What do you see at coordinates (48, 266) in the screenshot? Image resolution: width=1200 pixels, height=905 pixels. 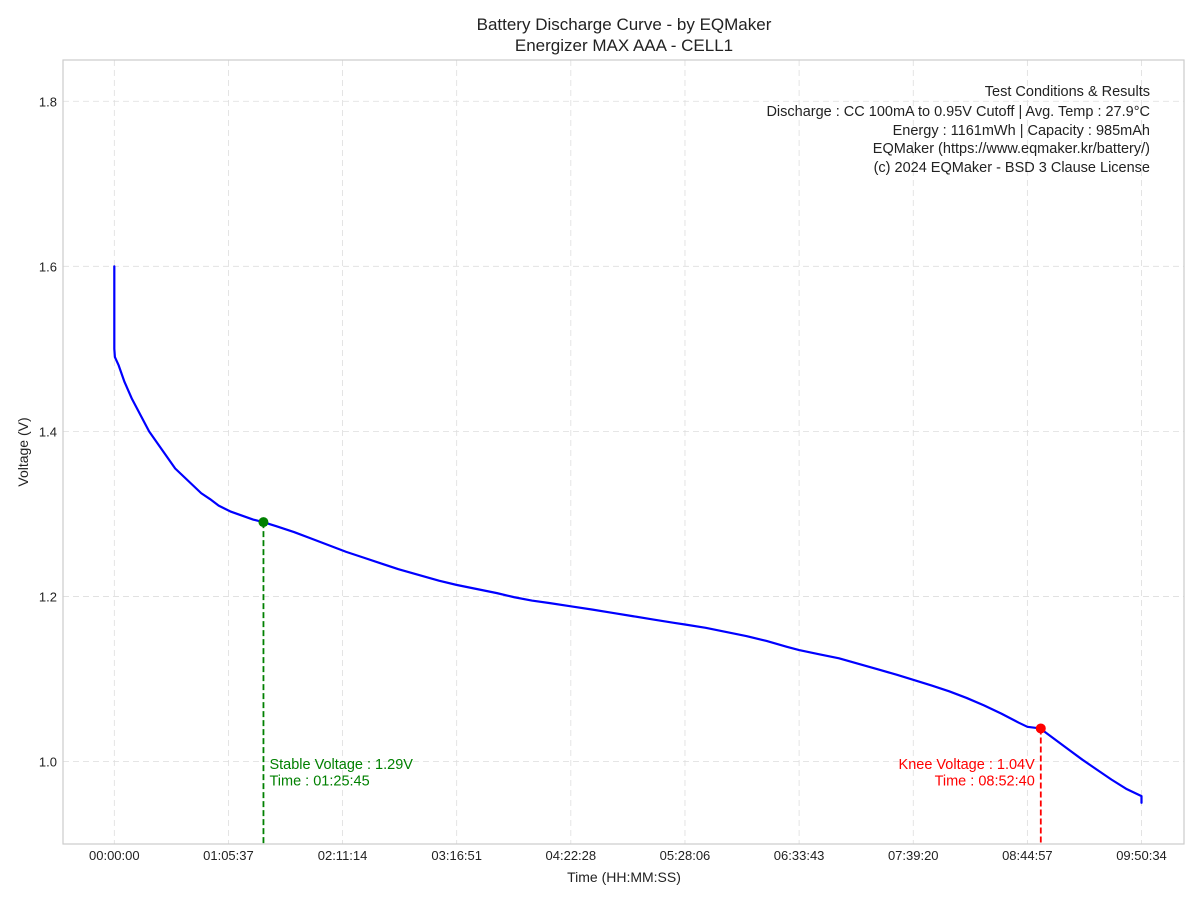 I see `y-tick-label: 1.6` at bounding box center [48, 266].